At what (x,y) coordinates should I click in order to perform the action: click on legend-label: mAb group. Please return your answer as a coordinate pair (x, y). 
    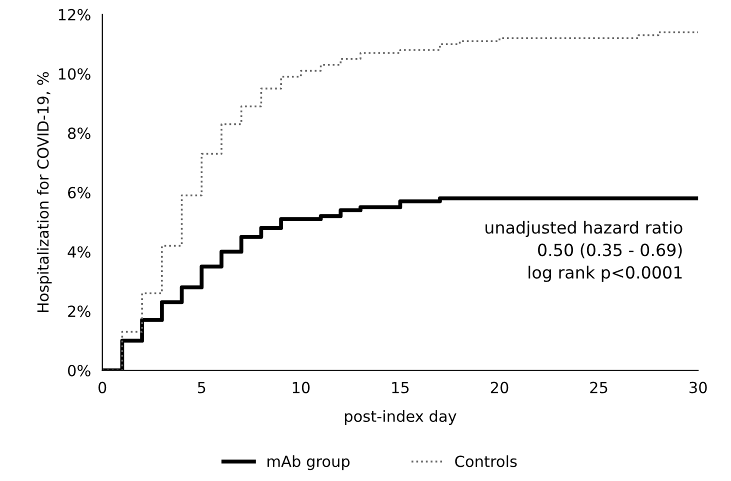
    Looking at the image, I should click on (309, 462).